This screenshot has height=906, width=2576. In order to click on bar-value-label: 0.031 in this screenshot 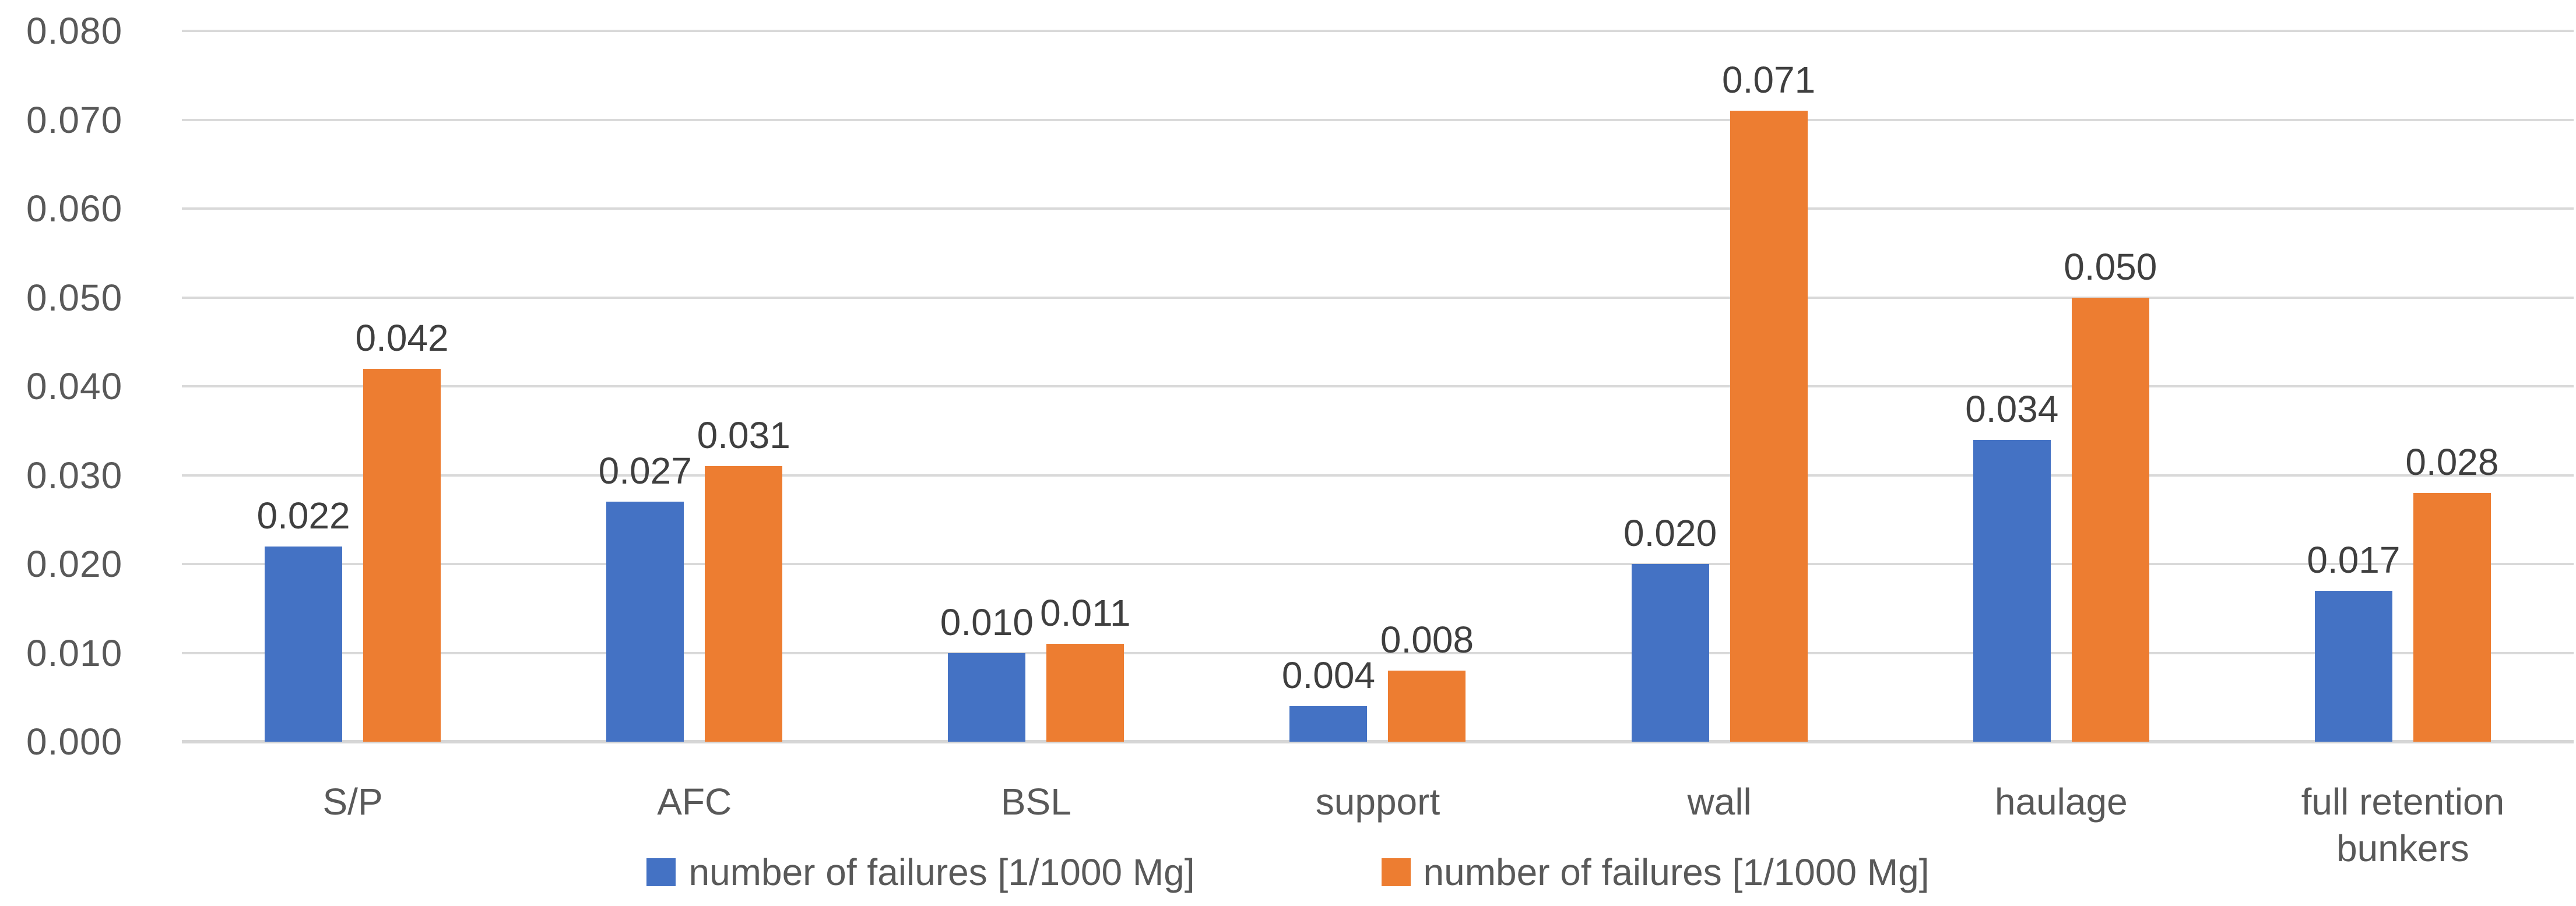, I will do `click(743, 435)`.